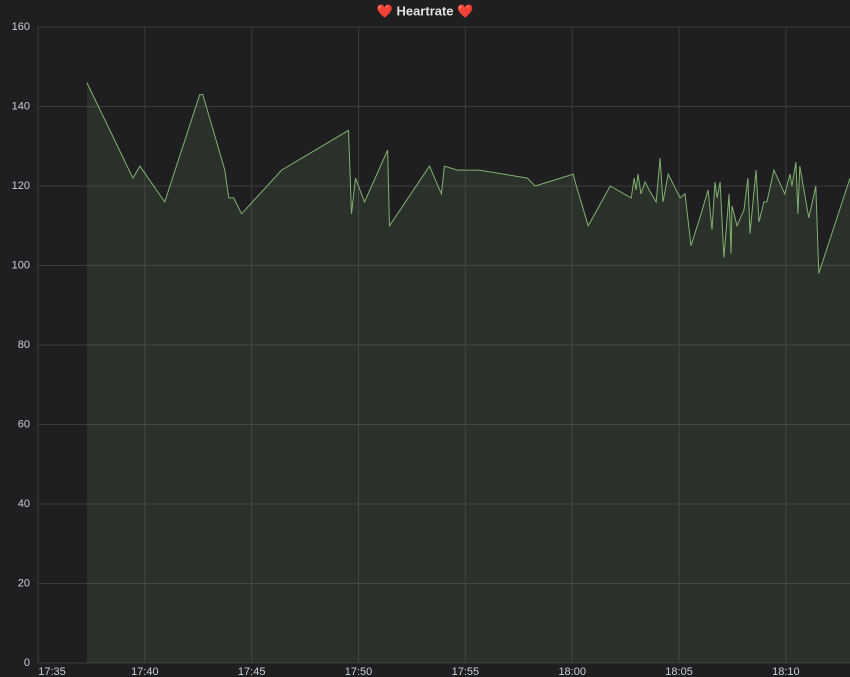 This screenshot has width=850, height=677. What do you see at coordinates (359, 671) in the screenshot?
I see `x-tick-label: 17:50` at bounding box center [359, 671].